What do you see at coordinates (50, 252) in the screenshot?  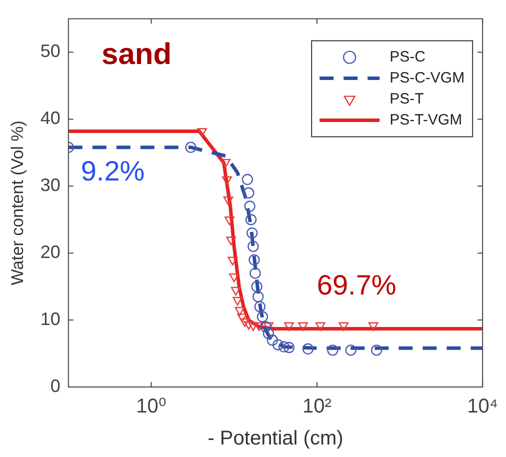 I see `y-tick-label: 20` at bounding box center [50, 252].